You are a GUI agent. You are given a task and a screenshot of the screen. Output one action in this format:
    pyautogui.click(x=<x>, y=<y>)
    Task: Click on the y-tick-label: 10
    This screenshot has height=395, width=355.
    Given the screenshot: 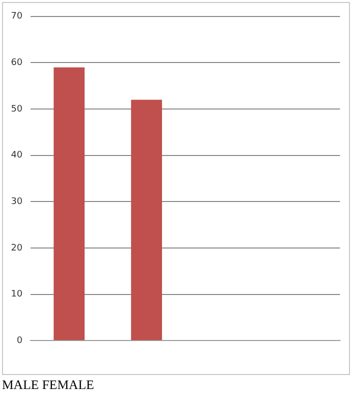 What is the action you would take?
    pyautogui.click(x=17, y=295)
    